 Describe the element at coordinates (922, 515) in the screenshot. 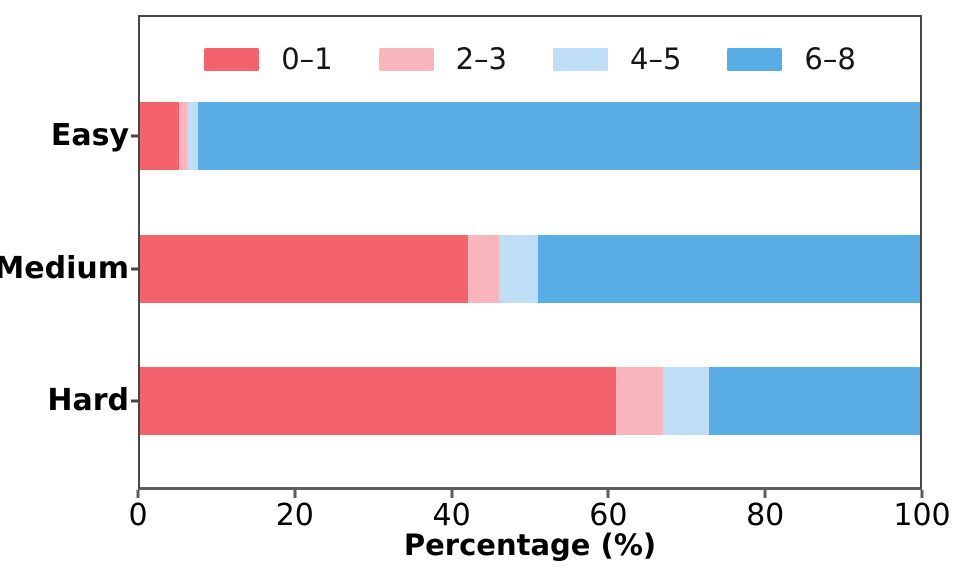

I see `x-tick-label-100: 100` at that location.